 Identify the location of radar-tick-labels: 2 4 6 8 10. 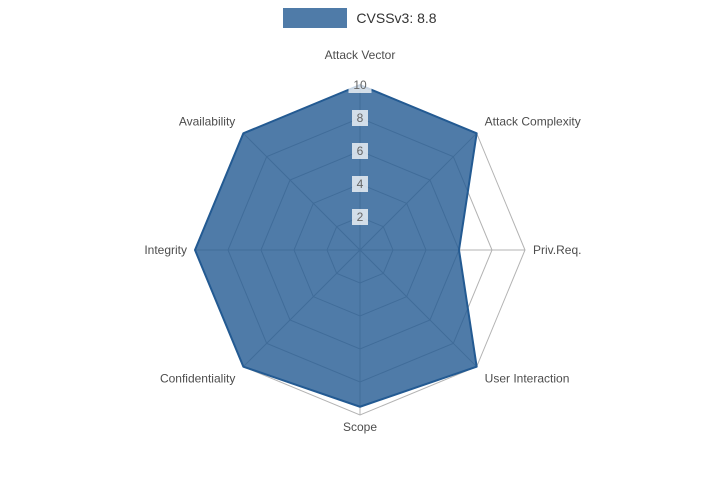
(360, 151).